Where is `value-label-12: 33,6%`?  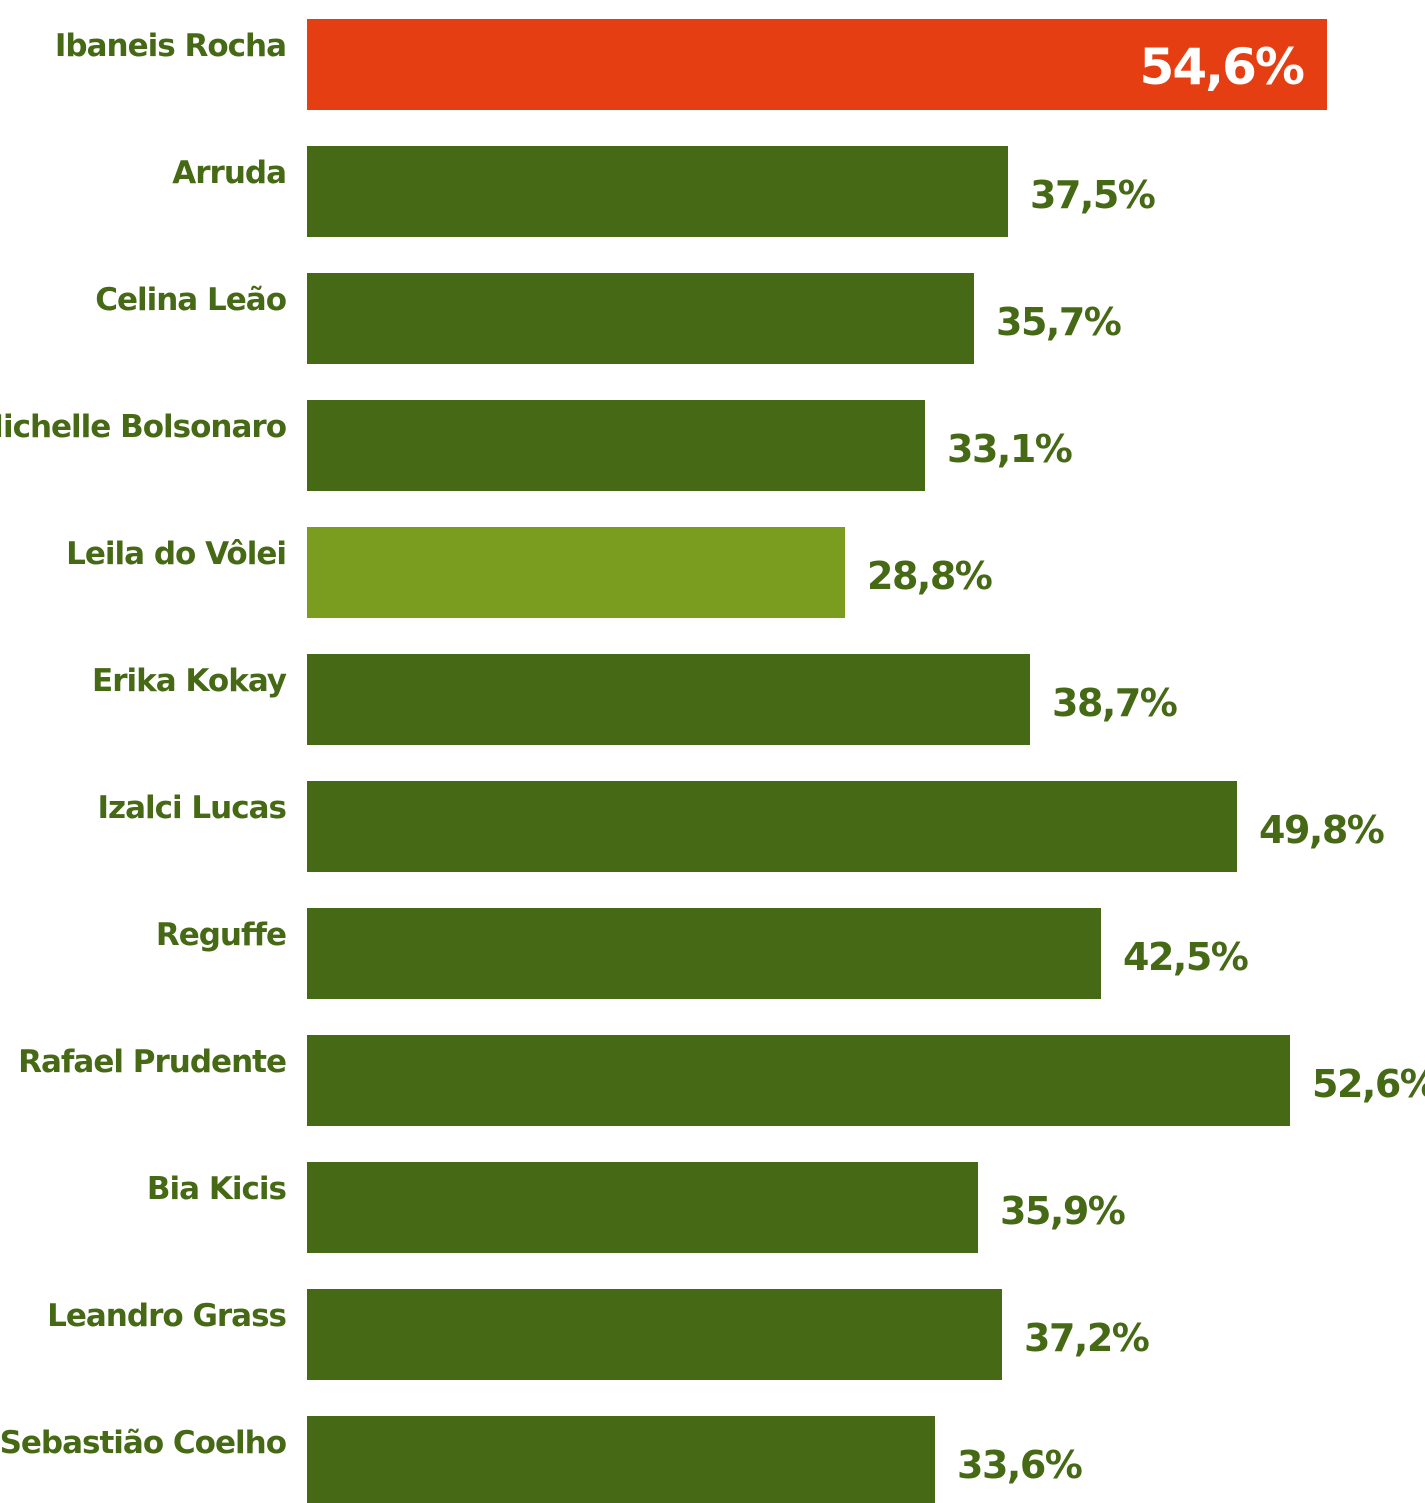
value-label-12: 33,6% is located at coordinates (1019, 1465).